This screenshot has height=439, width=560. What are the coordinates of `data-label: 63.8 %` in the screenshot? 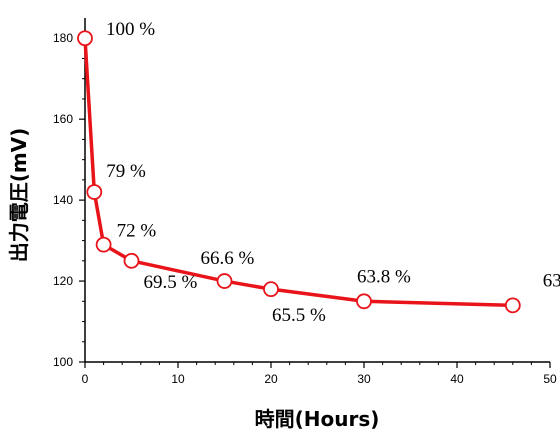 It's located at (384, 276).